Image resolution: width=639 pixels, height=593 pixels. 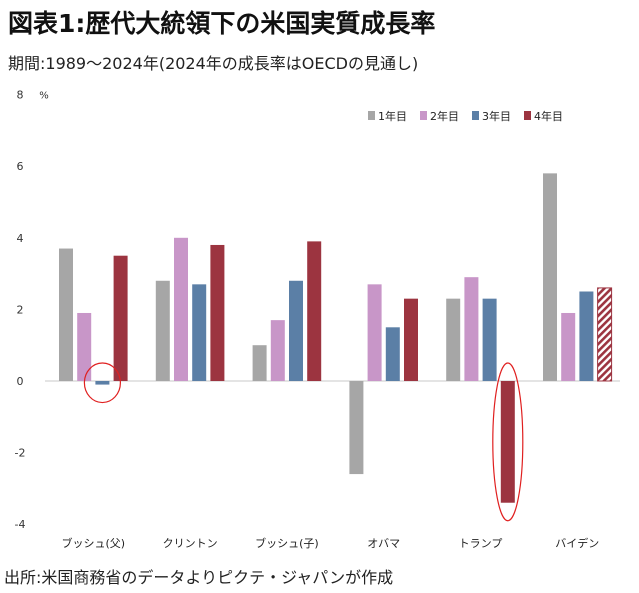 I want to click on bar-1年目-バイデン, so click(x=550, y=277).